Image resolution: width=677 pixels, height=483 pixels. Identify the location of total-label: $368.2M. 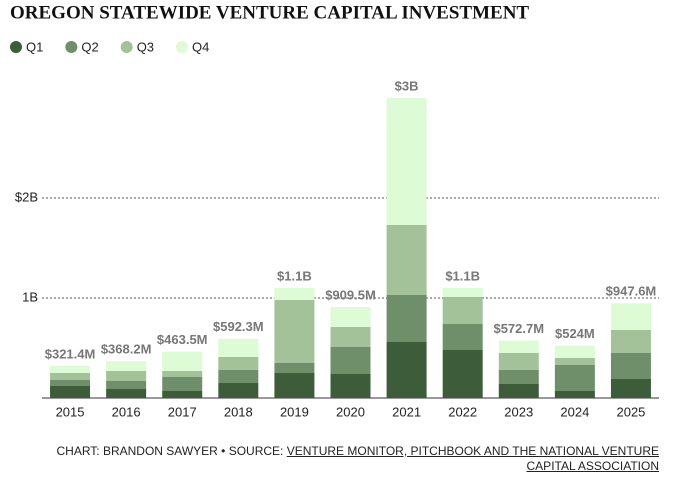
(126, 349).